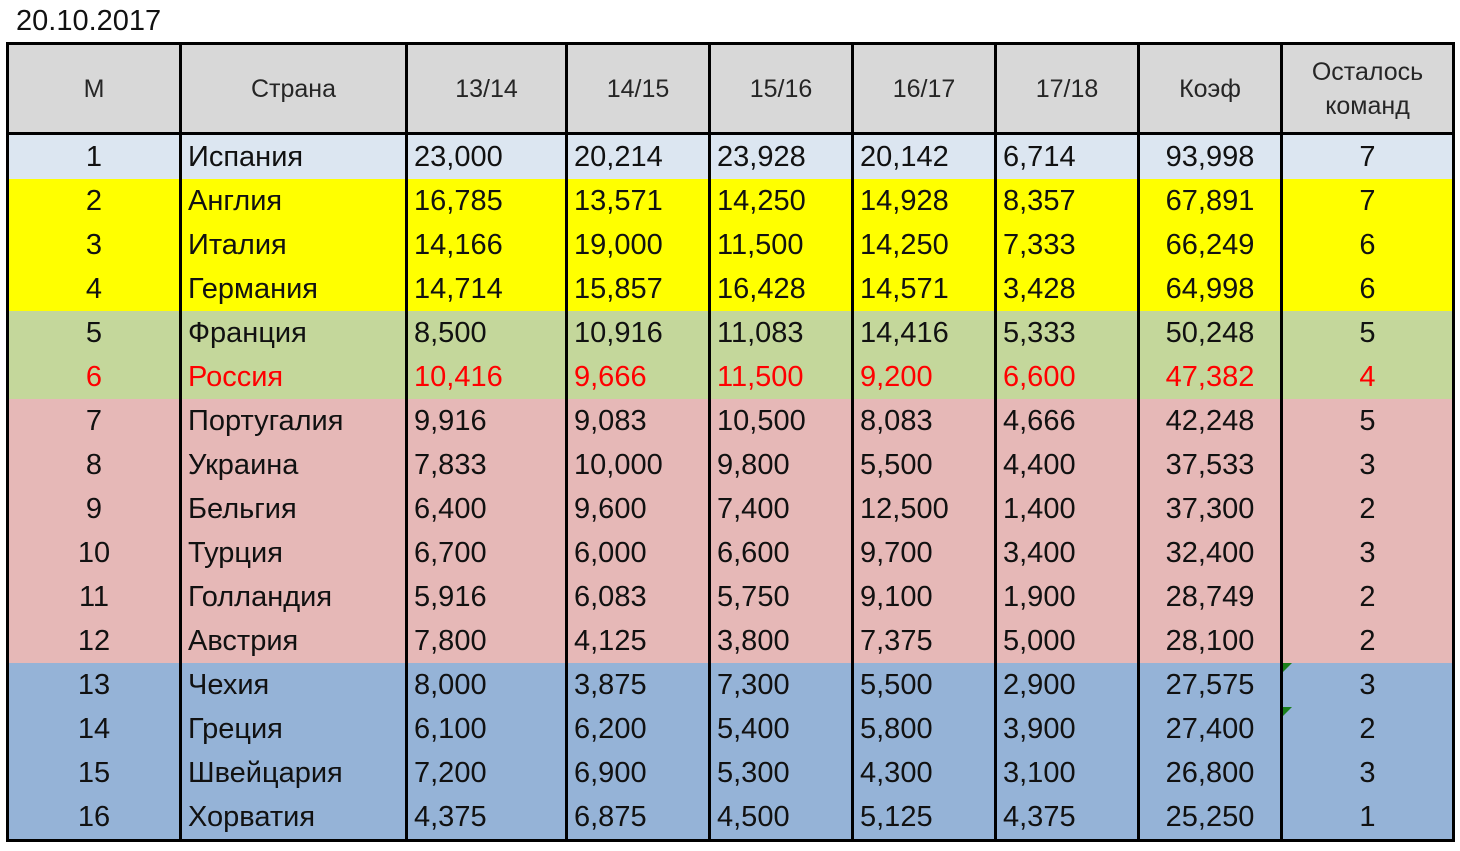 The image size is (1460, 851). What do you see at coordinates (1367, 201) in the screenshot?
I see `cell-teams-left: 7` at bounding box center [1367, 201].